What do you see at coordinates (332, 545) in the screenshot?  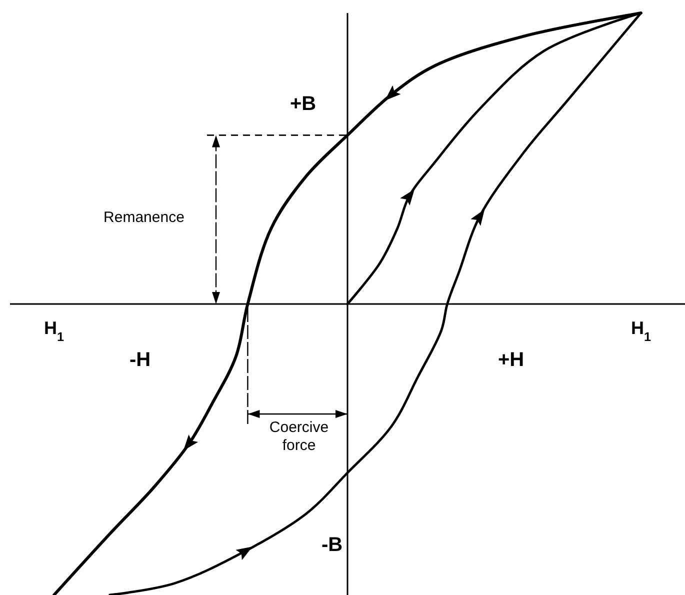 I see `annotation: -B` at bounding box center [332, 545].